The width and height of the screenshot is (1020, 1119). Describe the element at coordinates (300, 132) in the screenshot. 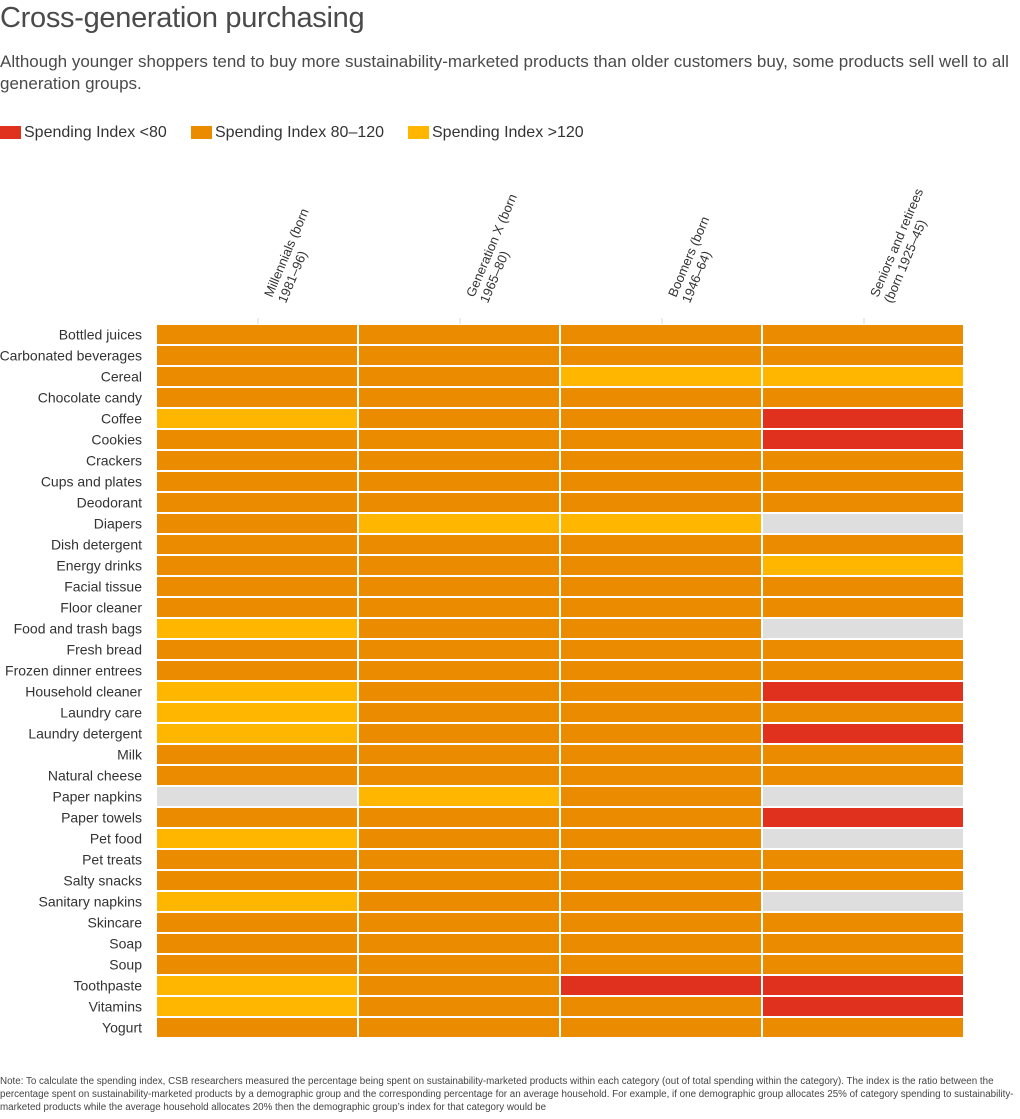

I see `legend-label-mid: Spending Index 80–120` at that location.